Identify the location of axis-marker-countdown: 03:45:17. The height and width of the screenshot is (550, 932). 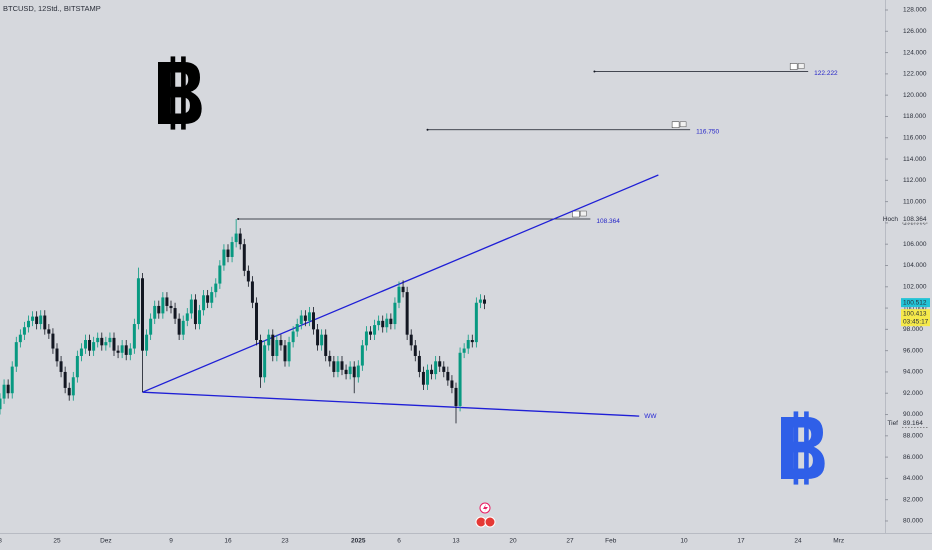
(916, 321).